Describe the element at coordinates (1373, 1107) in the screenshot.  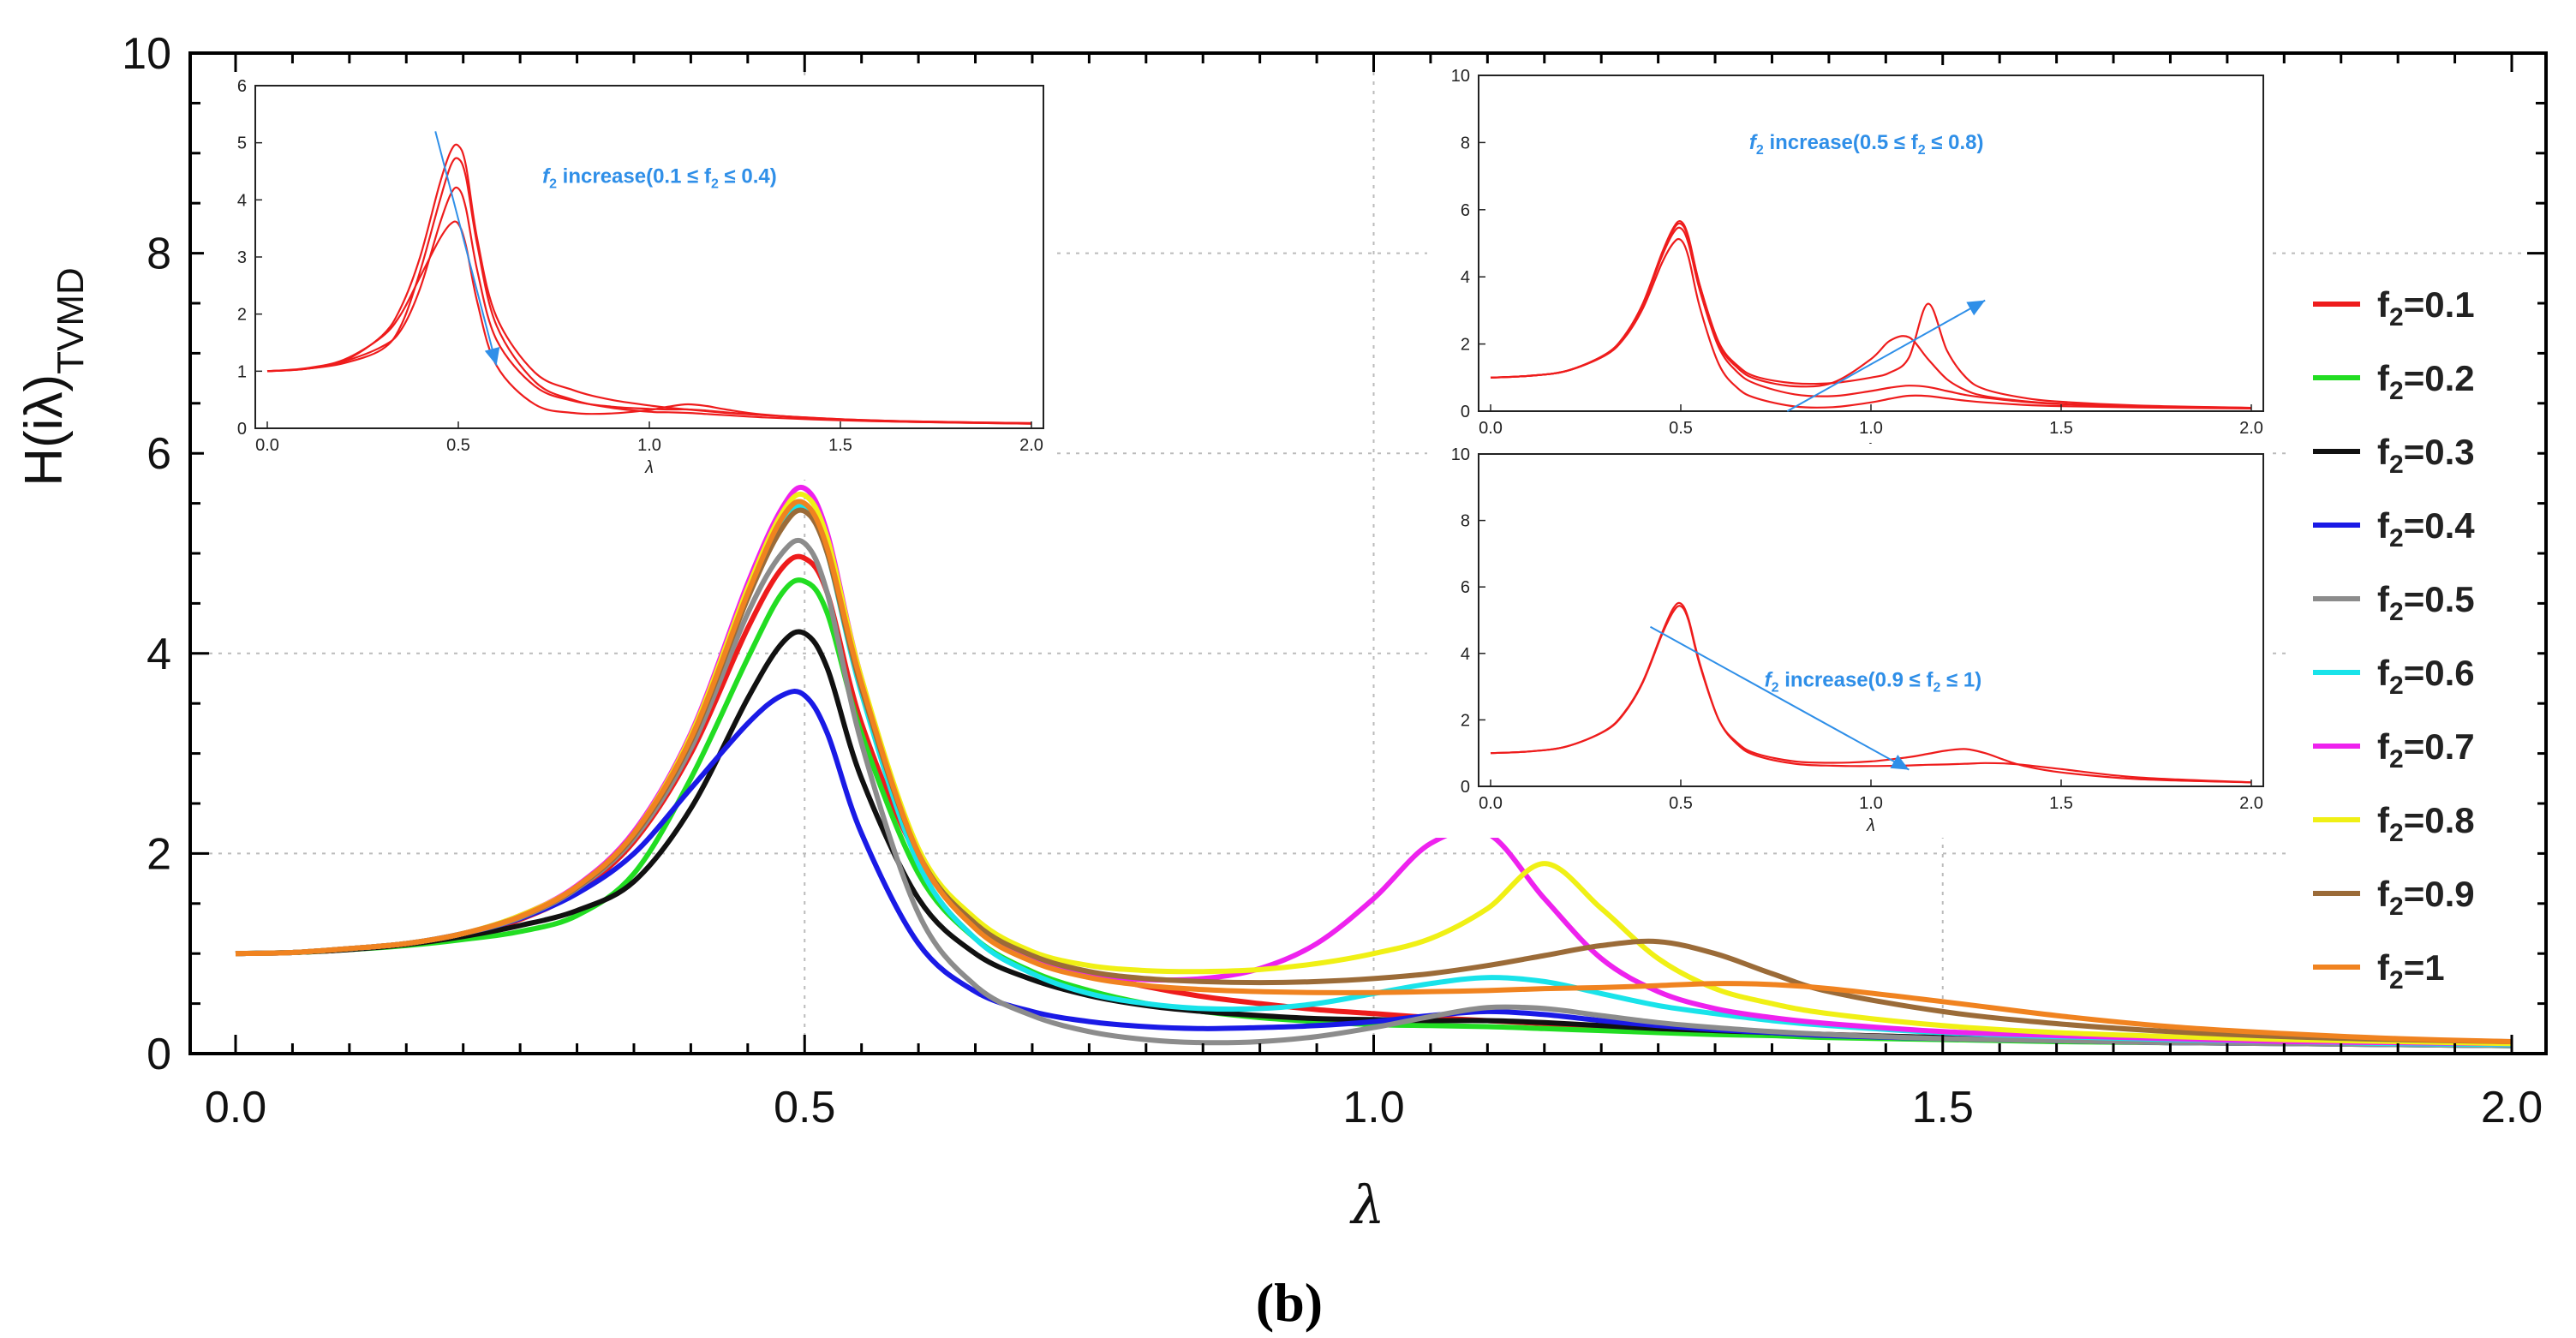
I see `x-tick-label: 1.0` at that location.